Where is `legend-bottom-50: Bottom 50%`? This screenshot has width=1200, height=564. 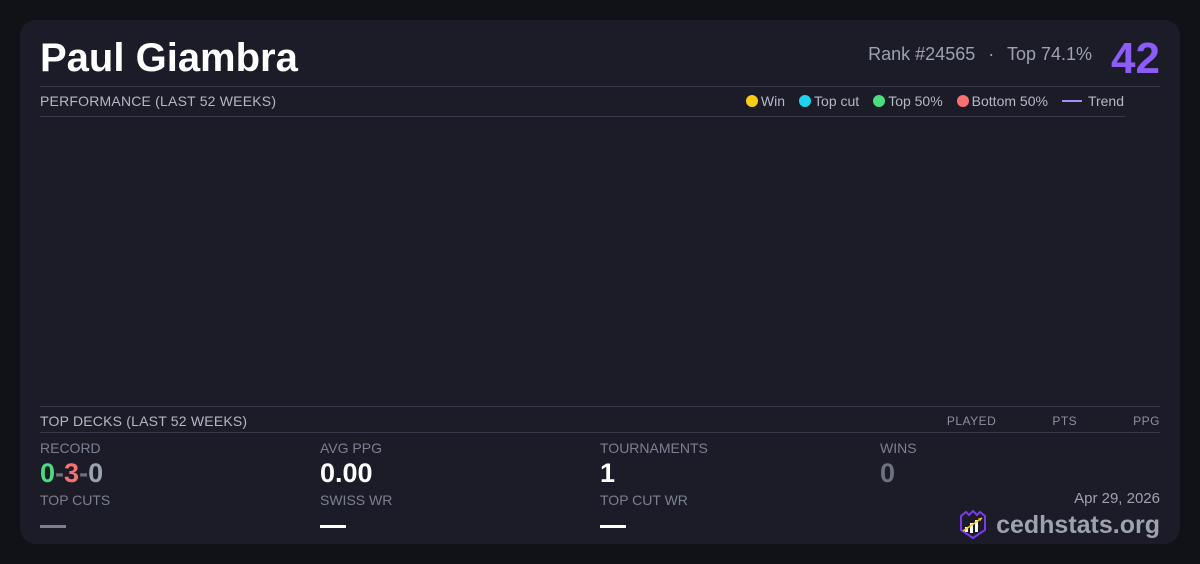 legend-bottom-50: Bottom 50% is located at coordinates (1002, 101).